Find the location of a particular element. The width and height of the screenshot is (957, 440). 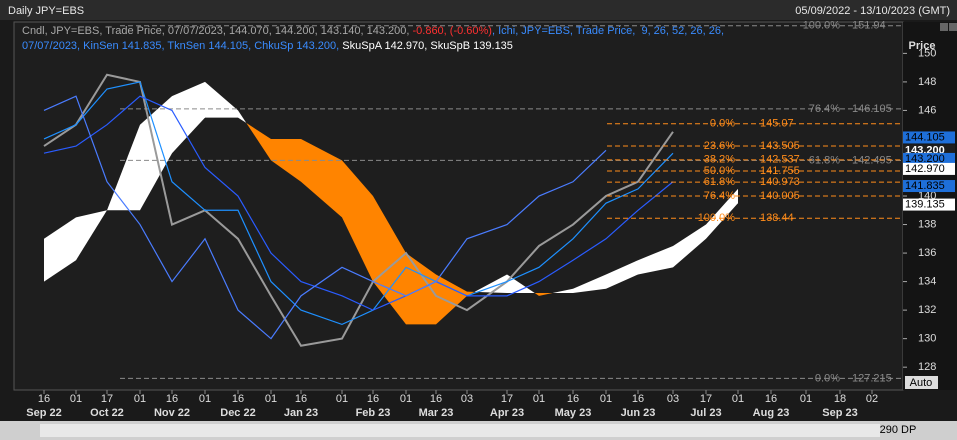

close-button is located at coordinates (953, 27).